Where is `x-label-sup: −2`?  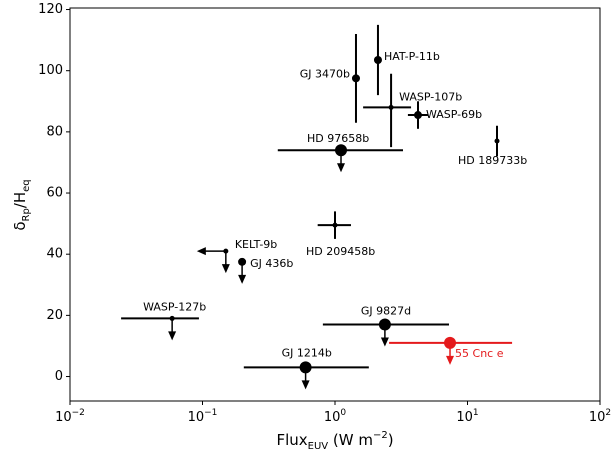 x-label-sup: −2 is located at coordinates (380, 435).